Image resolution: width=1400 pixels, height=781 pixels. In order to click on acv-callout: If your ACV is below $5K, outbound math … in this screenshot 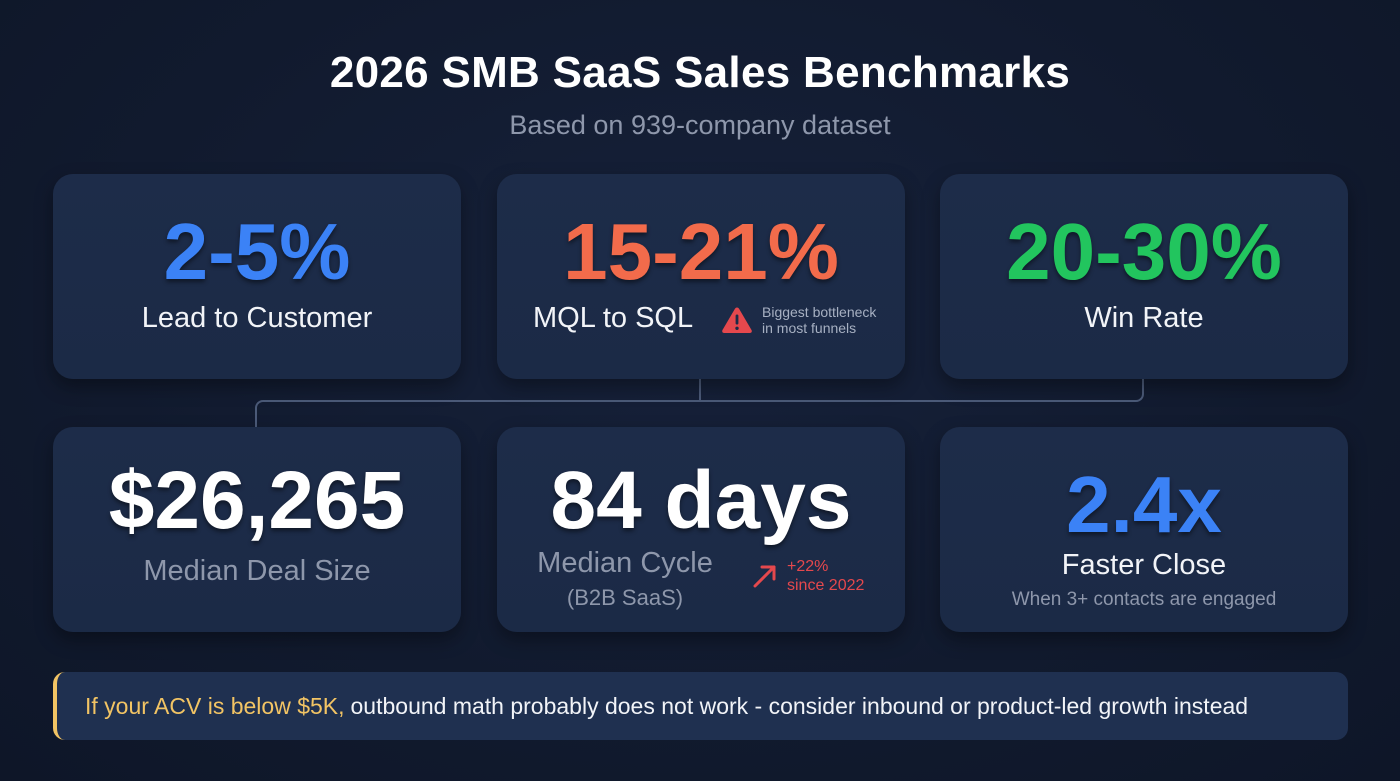, I will do `click(700, 706)`.